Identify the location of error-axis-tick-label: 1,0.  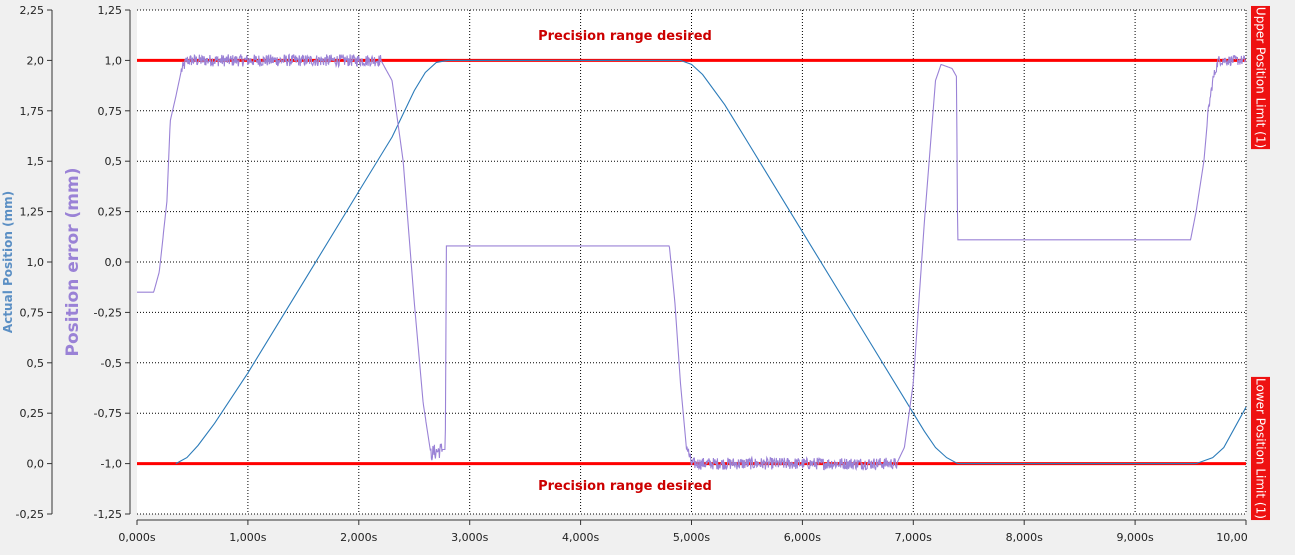
(114, 60).